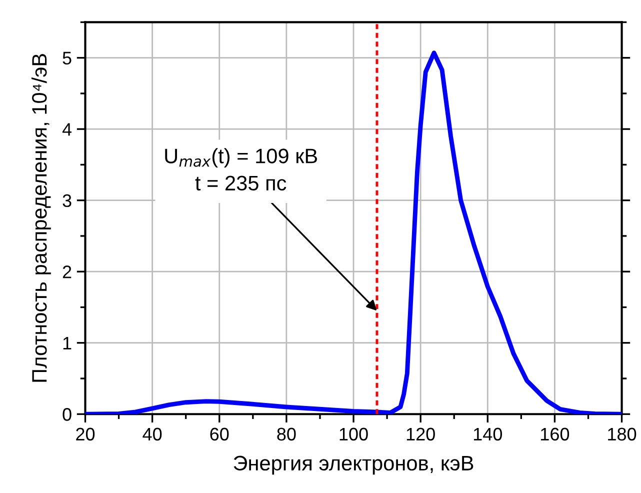 The height and width of the screenshot is (493, 641). I want to click on x-tick-label: 140, so click(488, 434).